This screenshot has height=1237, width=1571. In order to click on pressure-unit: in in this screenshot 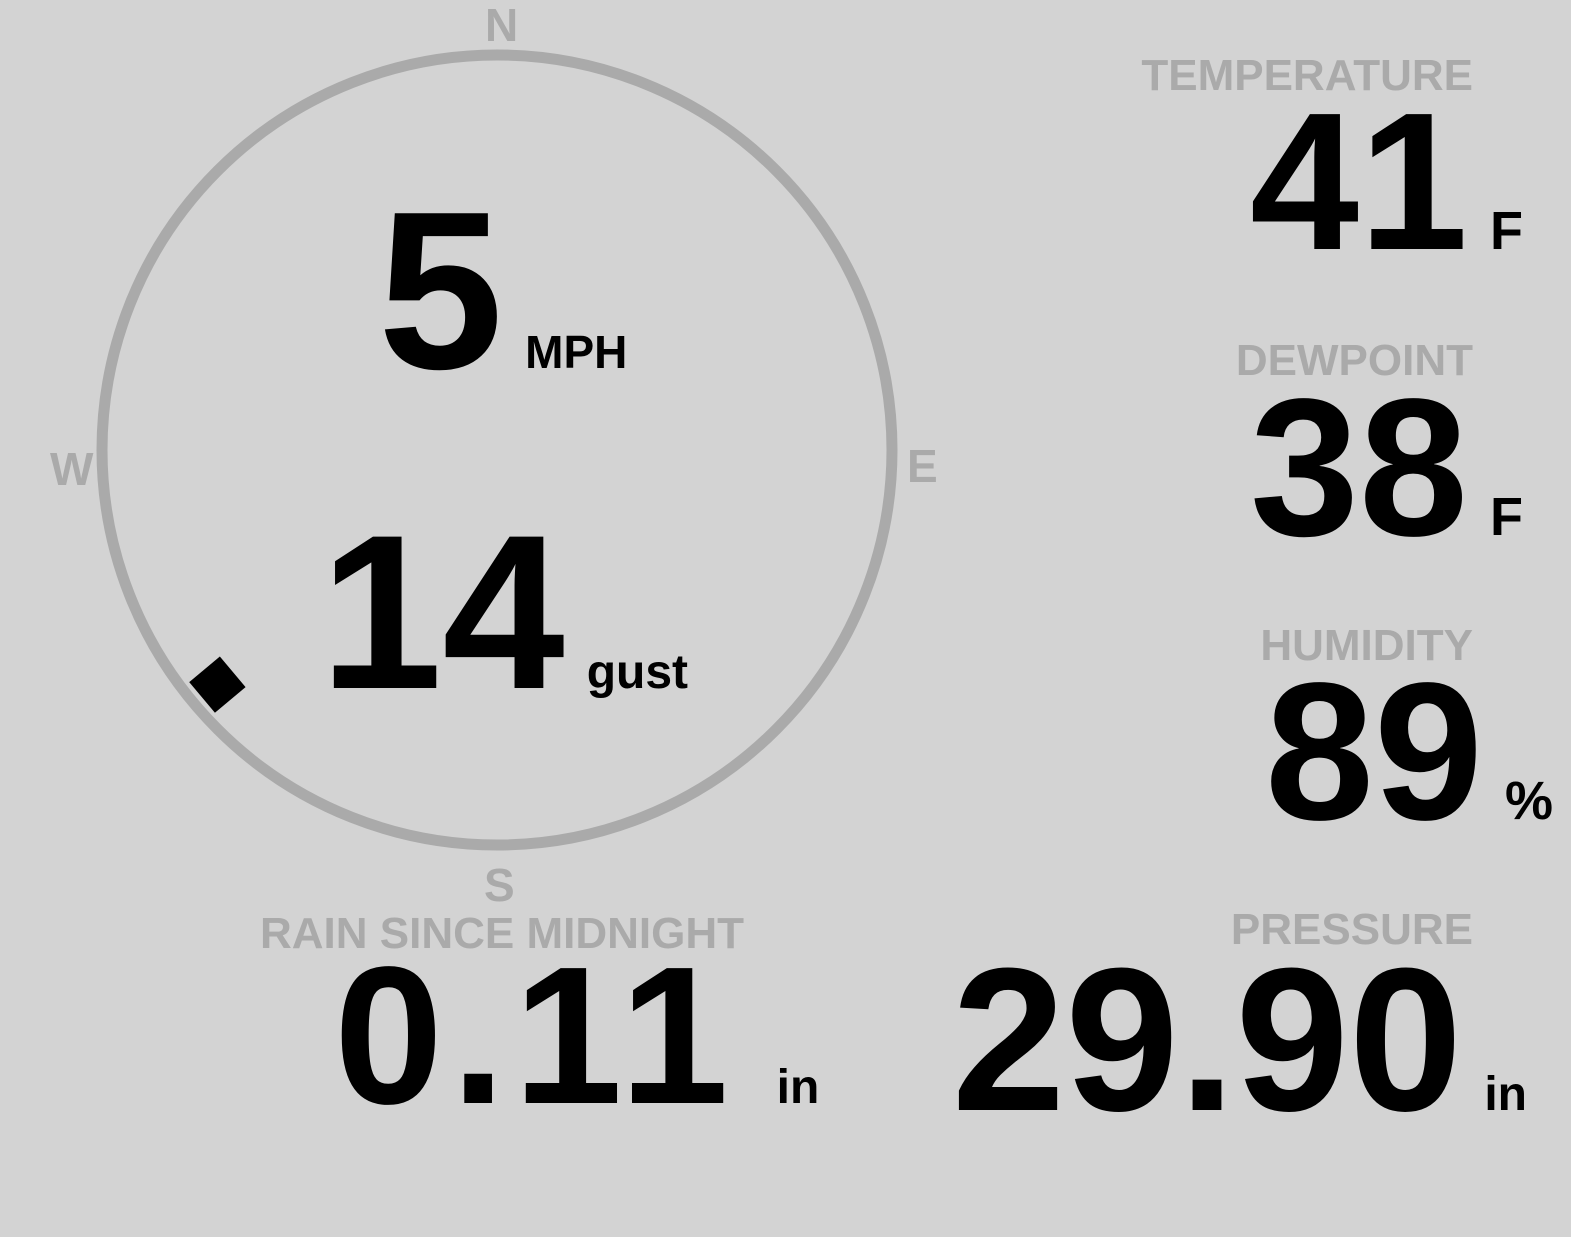, I will do `click(1505, 1094)`.